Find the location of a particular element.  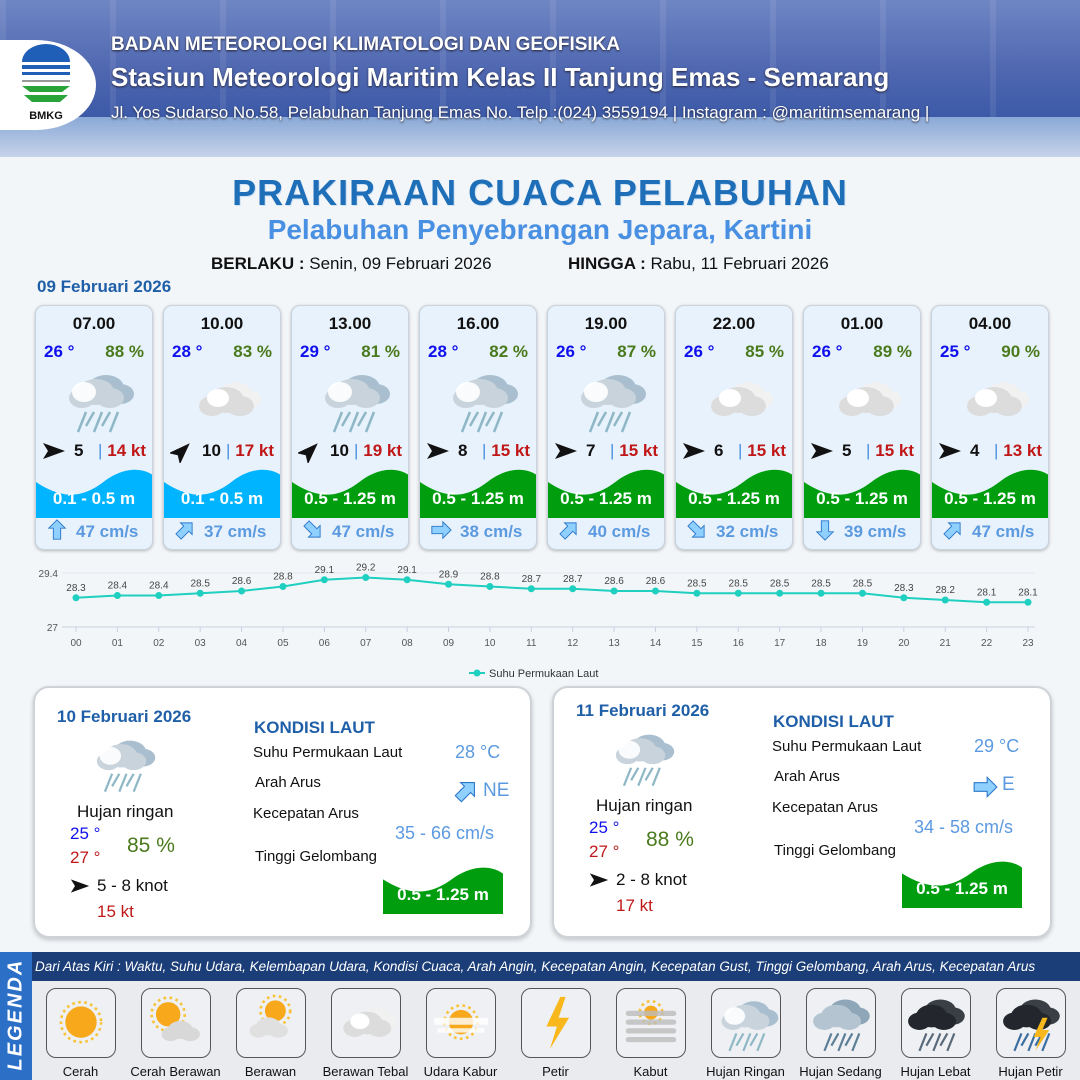

x-tick-label: 00 is located at coordinates (76, 643).